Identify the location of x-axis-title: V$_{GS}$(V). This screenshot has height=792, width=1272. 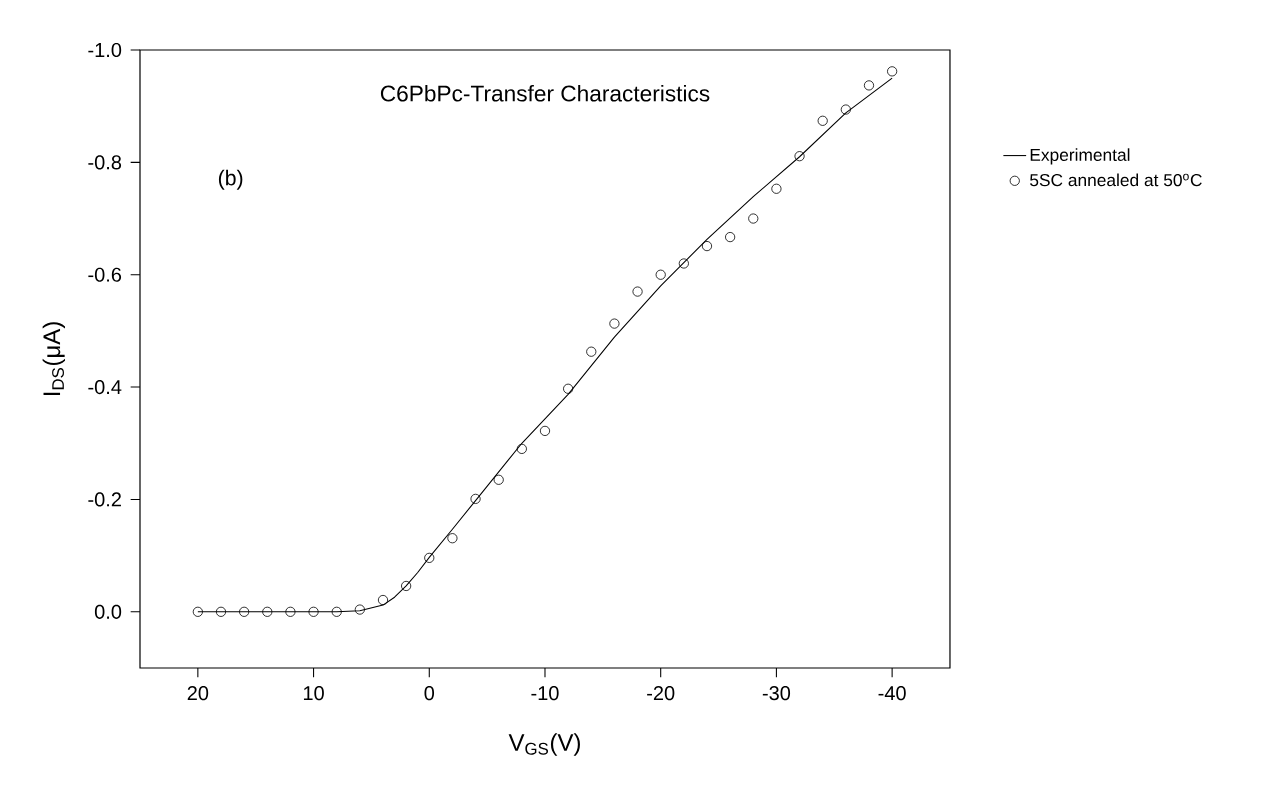
(544, 744).